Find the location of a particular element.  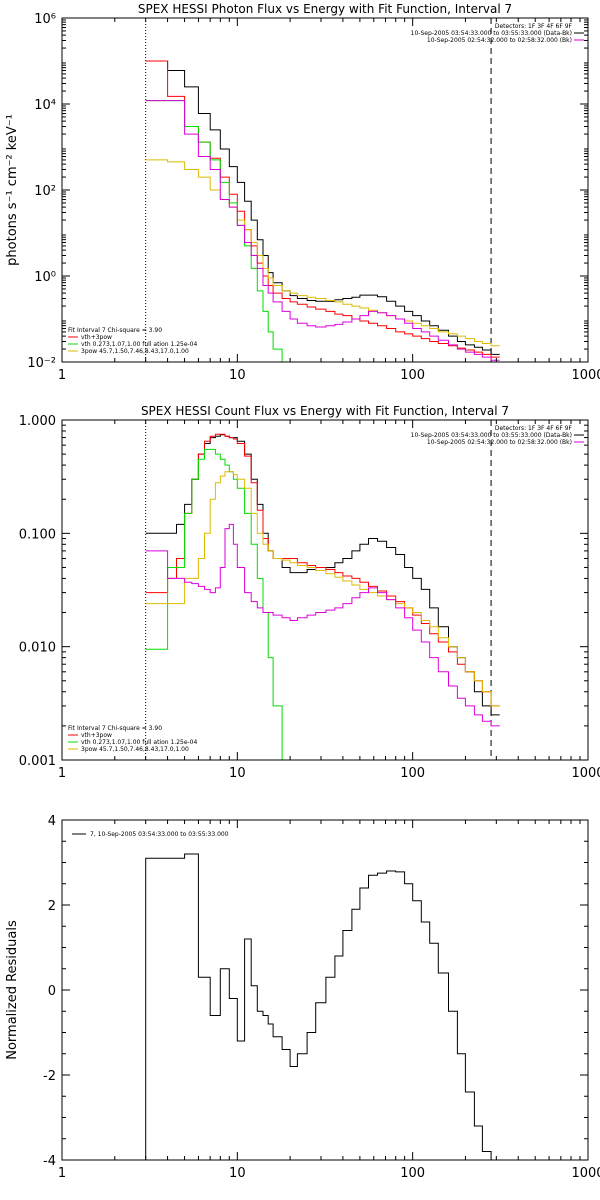

y-tick-label: 1.000 is located at coordinates (37, 421).